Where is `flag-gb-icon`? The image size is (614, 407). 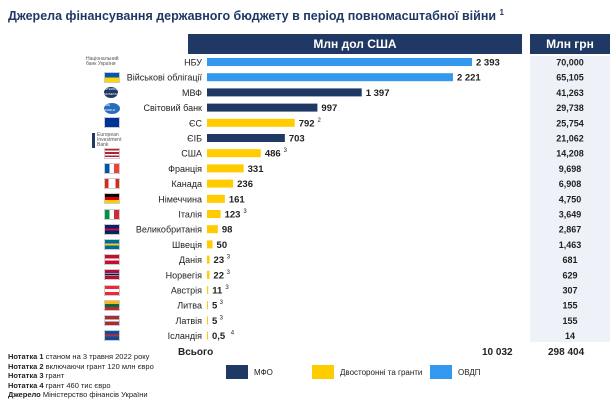 flag-gb-icon is located at coordinates (112, 229).